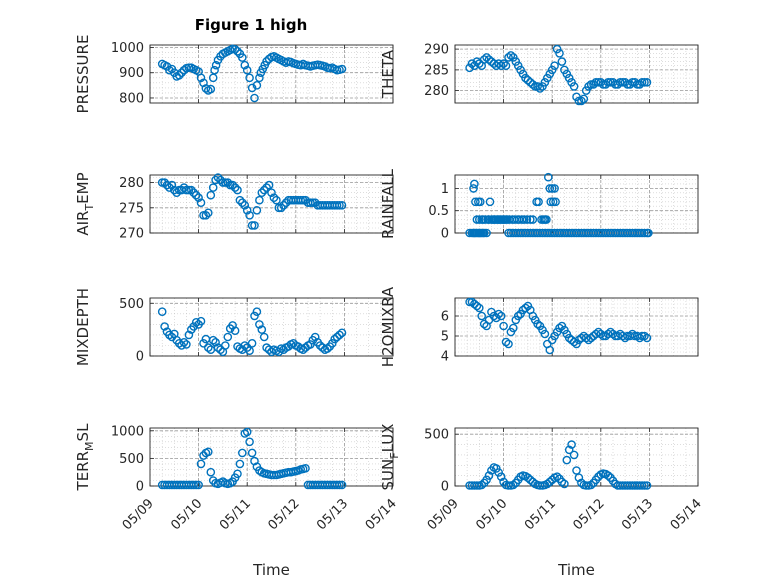  What do you see at coordinates (131, 183) in the screenshot?
I see `y-tick-label: 280` at bounding box center [131, 183].